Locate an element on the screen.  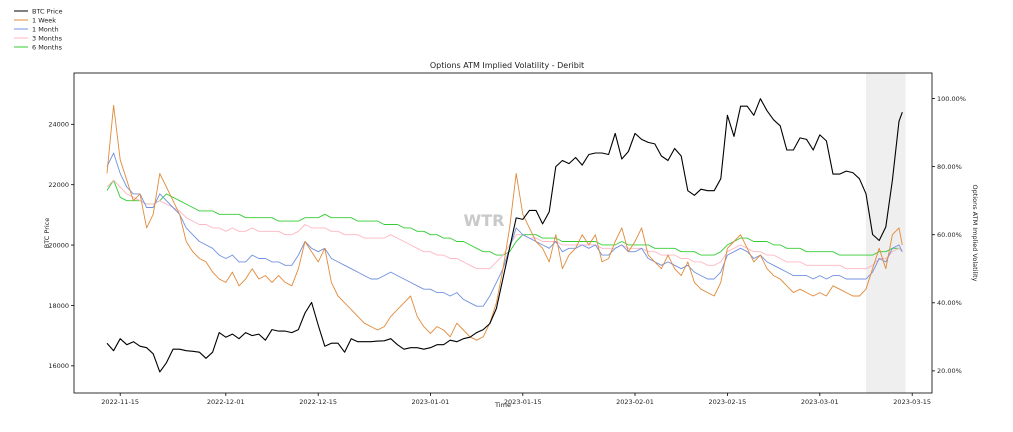
right-tick-label: 80.00% is located at coordinates (949, 167).